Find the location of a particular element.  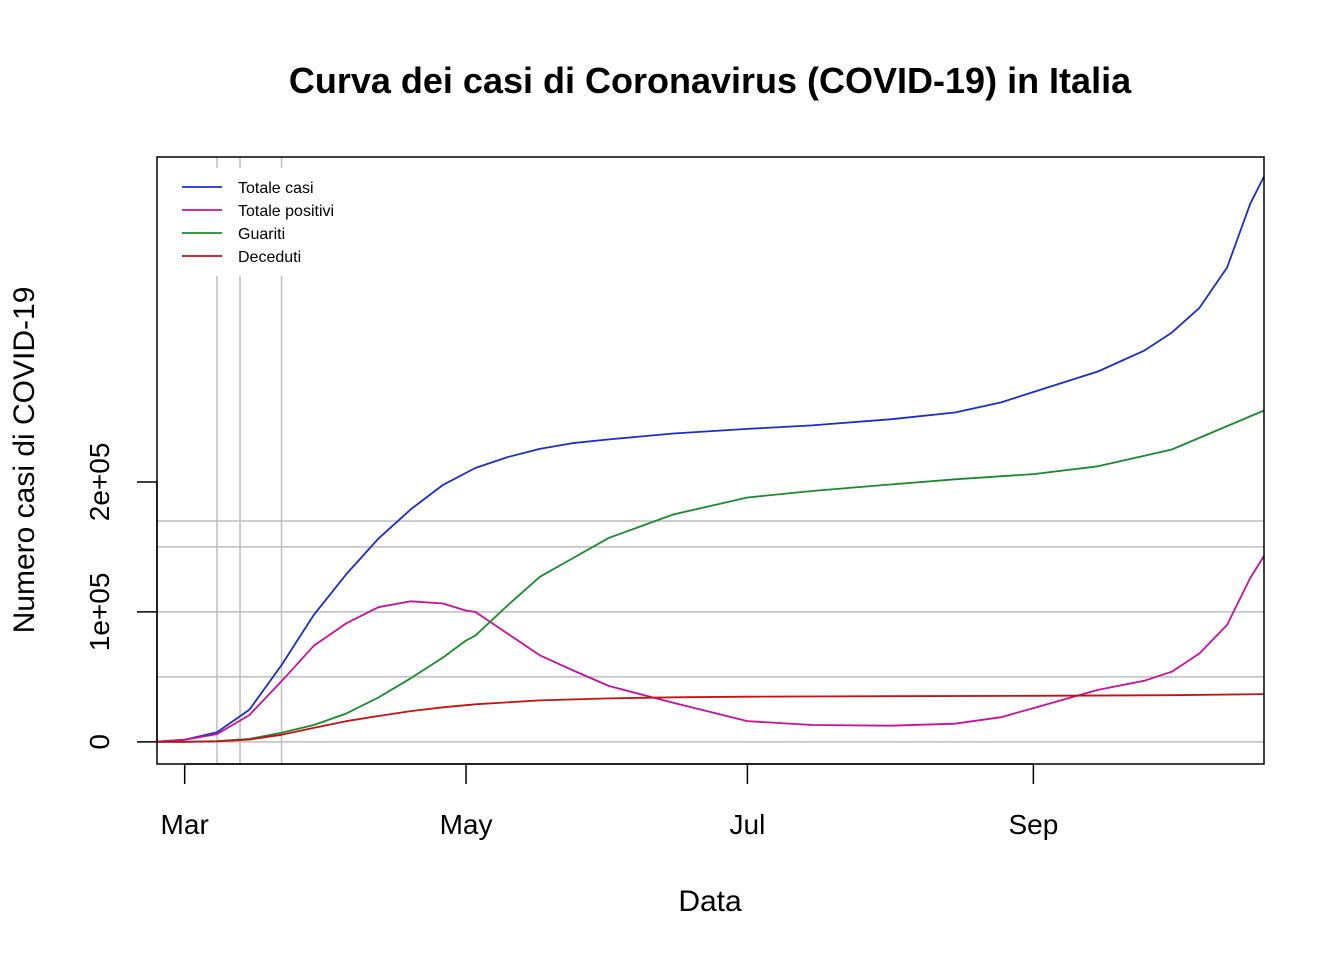

x-axis-label: Data is located at coordinates (710, 901).